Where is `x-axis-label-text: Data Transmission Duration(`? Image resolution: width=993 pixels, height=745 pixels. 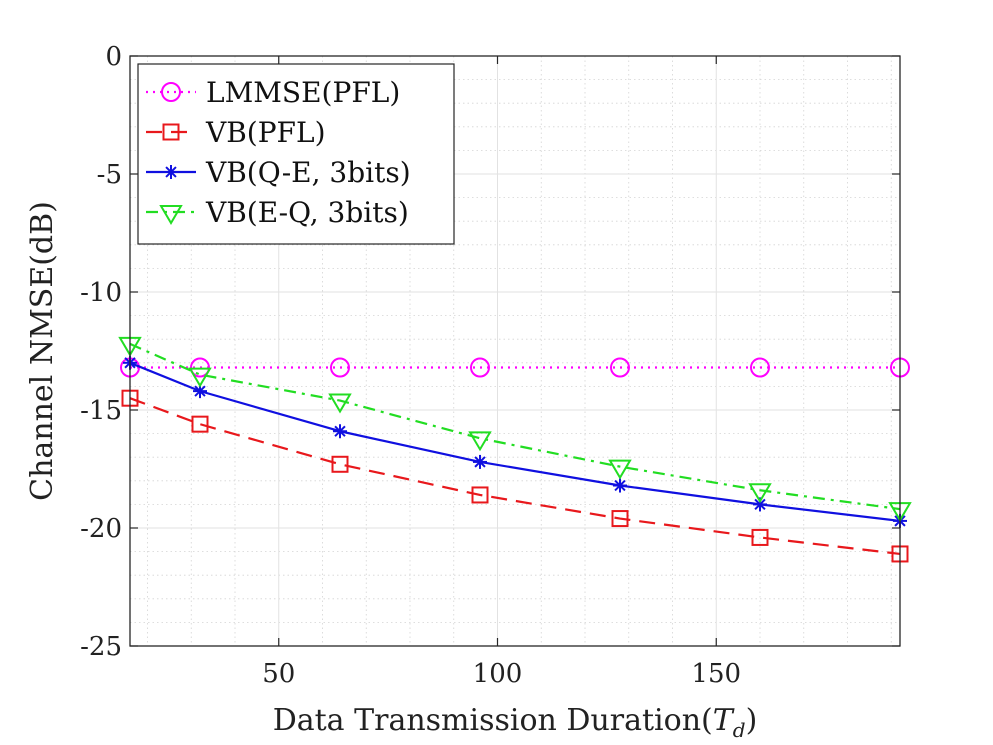
x-axis-label-text: Data Transmission Duration( is located at coordinates (493, 720).